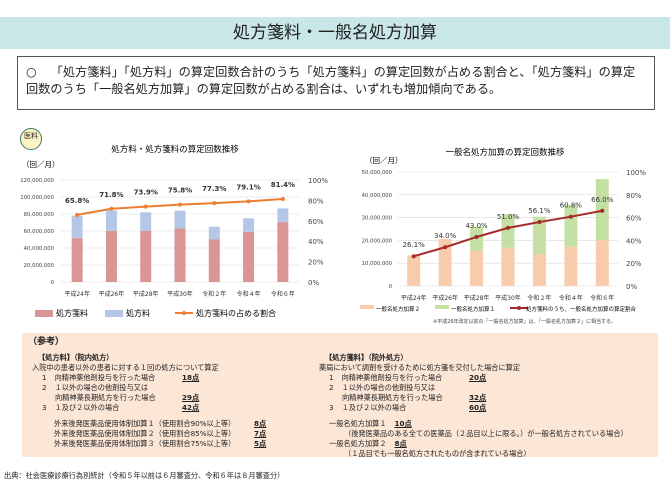  What do you see at coordinates (366, 357) in the screenshot?
I see `ref-title: 【処方箋料】（院外処方）` at bounding box center [366, 357].